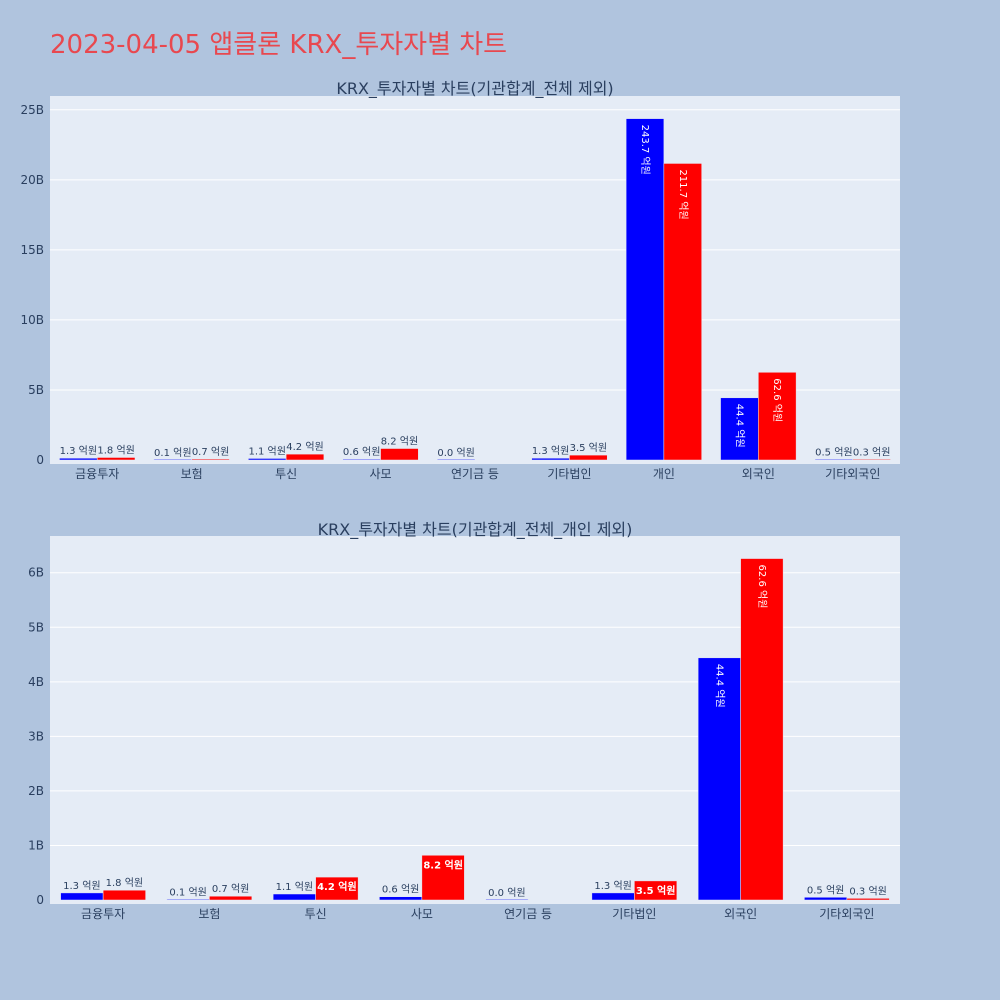 This screenshot has width=1000, height=1000. What do you see at coordinates (36, 845) in the screenshot?
I see `y-tick-label: 1B` at bounding box center [36, 845].